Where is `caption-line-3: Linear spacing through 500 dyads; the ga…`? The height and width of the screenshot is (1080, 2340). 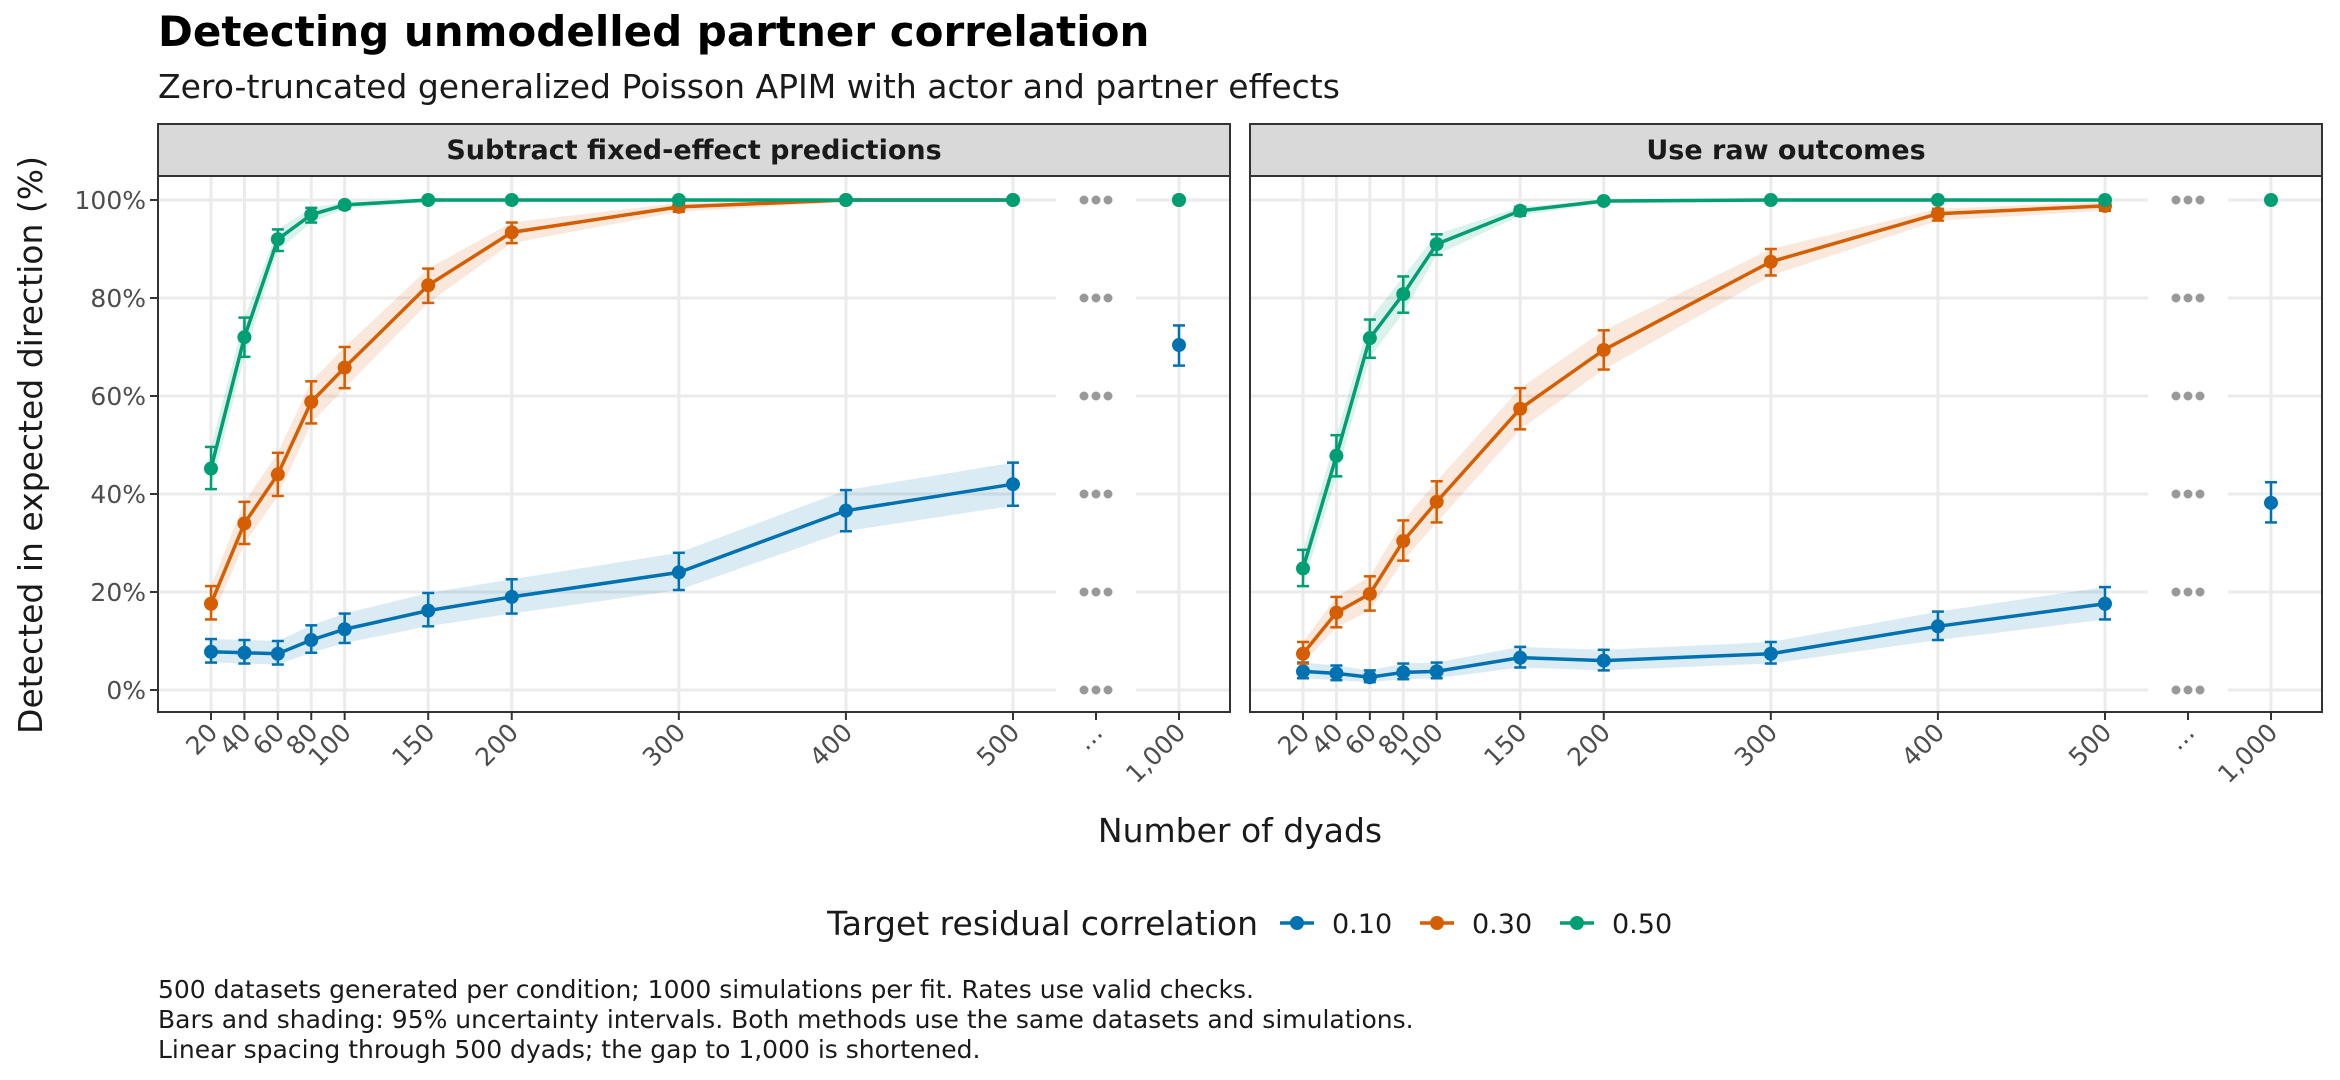
caption-line-3: Linear spacing through 500 dyads; the ga… is located at coordinates (569, 1049).